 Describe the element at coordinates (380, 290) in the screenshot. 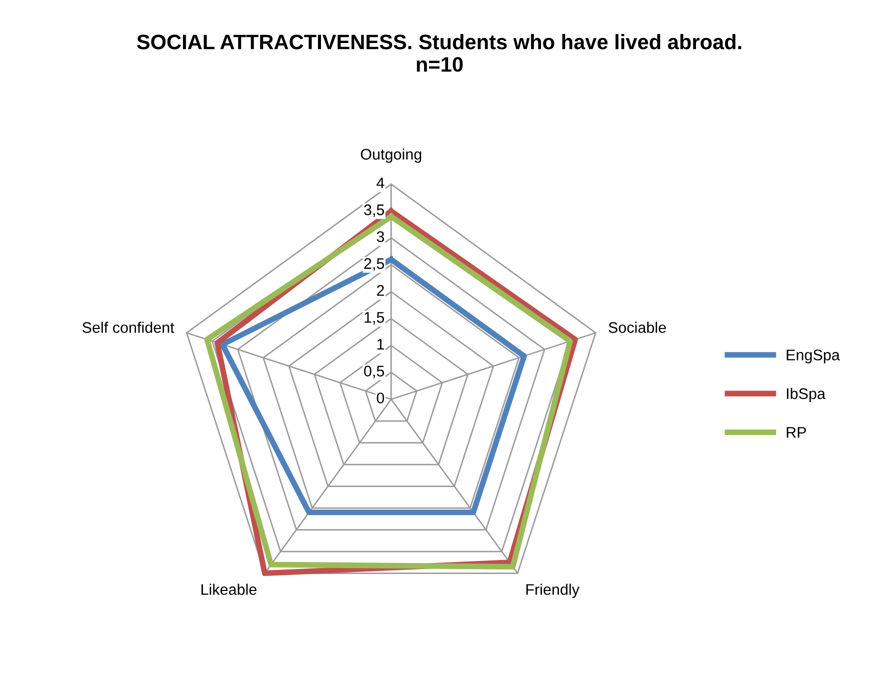

I see `y-tick-label: 2` at that location.